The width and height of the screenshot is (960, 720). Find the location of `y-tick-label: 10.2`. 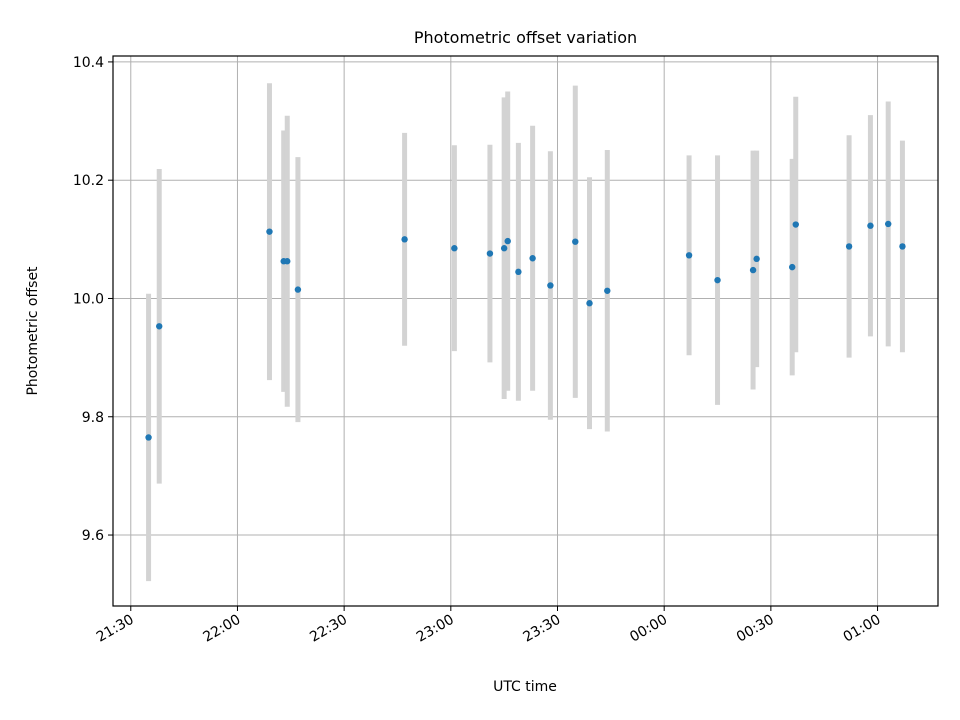

y-tick-label: 10.2 is located at coordinates (88, 181).